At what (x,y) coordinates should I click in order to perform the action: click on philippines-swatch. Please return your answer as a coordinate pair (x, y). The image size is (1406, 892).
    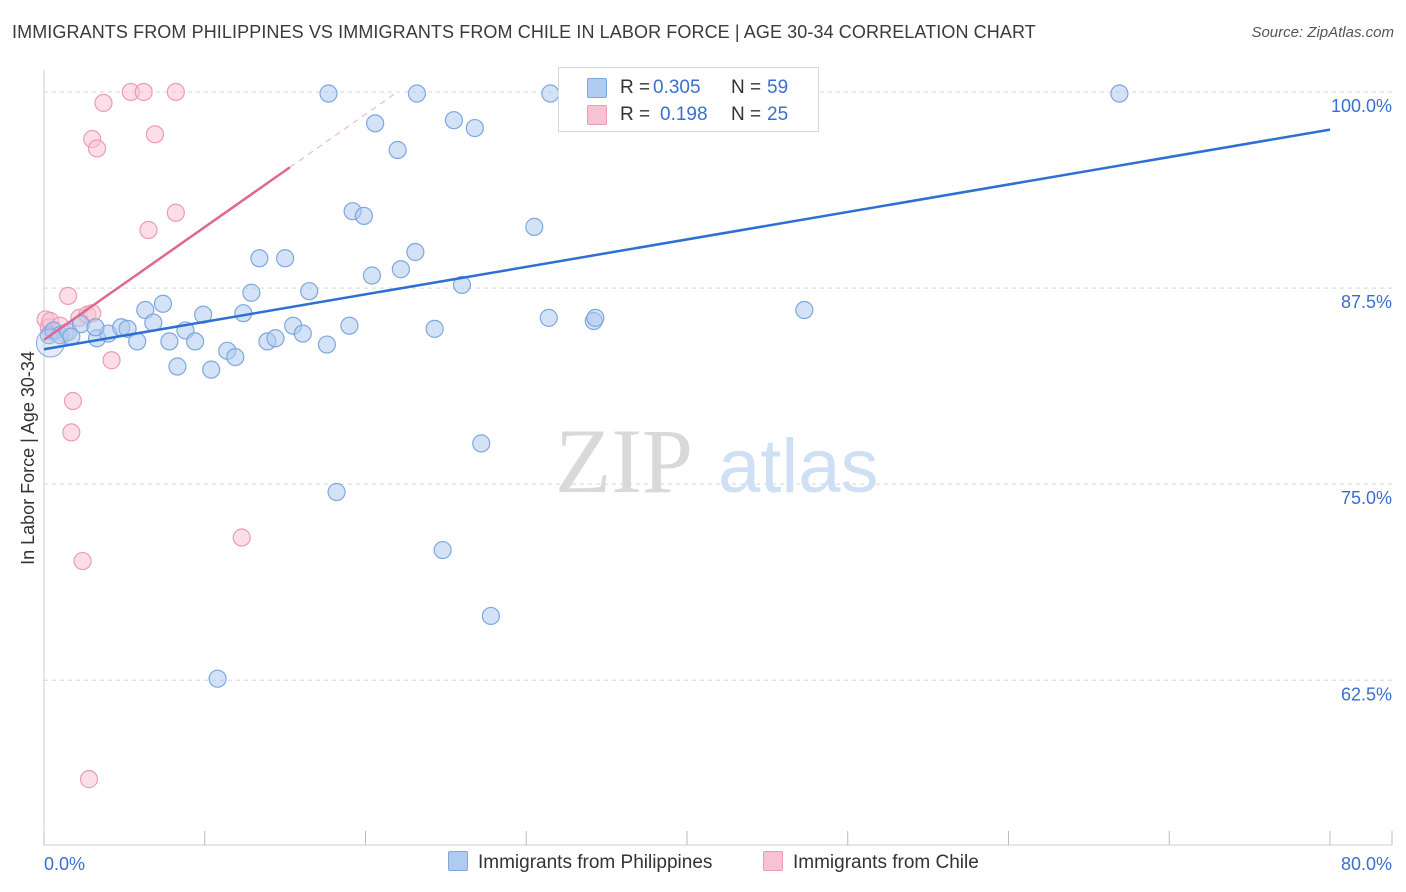
    Looking at the image, I should click on (597, 88).